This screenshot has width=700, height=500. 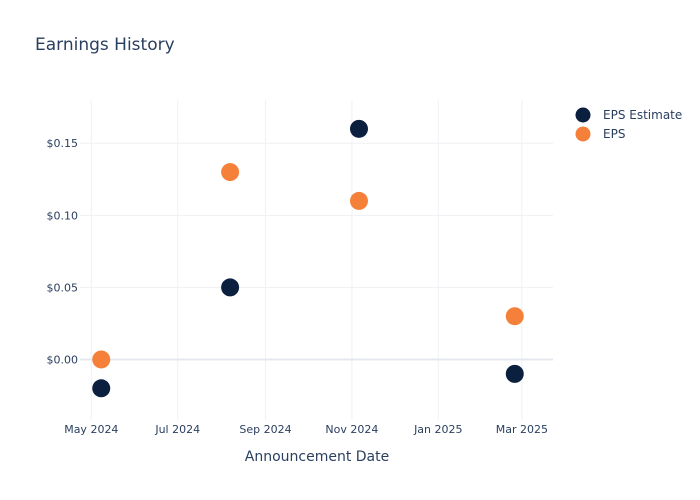 What do you see at coordinates (614, 134) in the screenshot?
I see `legend-label: EPS` at bounding box center [614, 134].